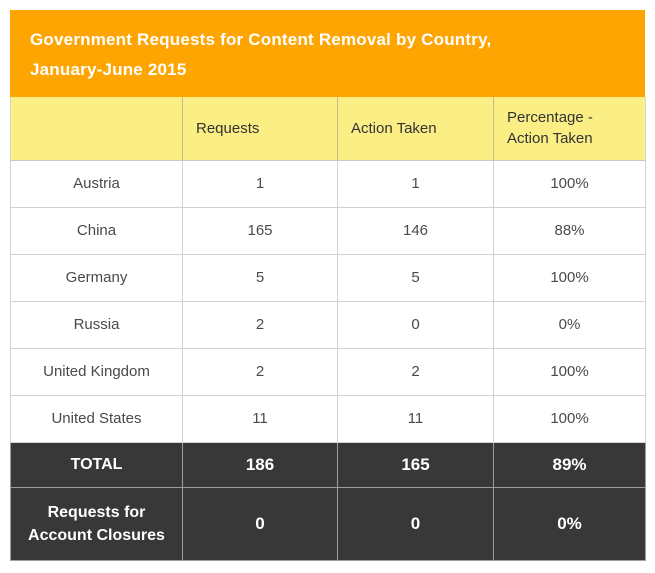 The height and width of the screenshot is (573, 655). I want to click on table-row-united-kingdom: United Kingdom 2 2 100%, so click(328, 371).